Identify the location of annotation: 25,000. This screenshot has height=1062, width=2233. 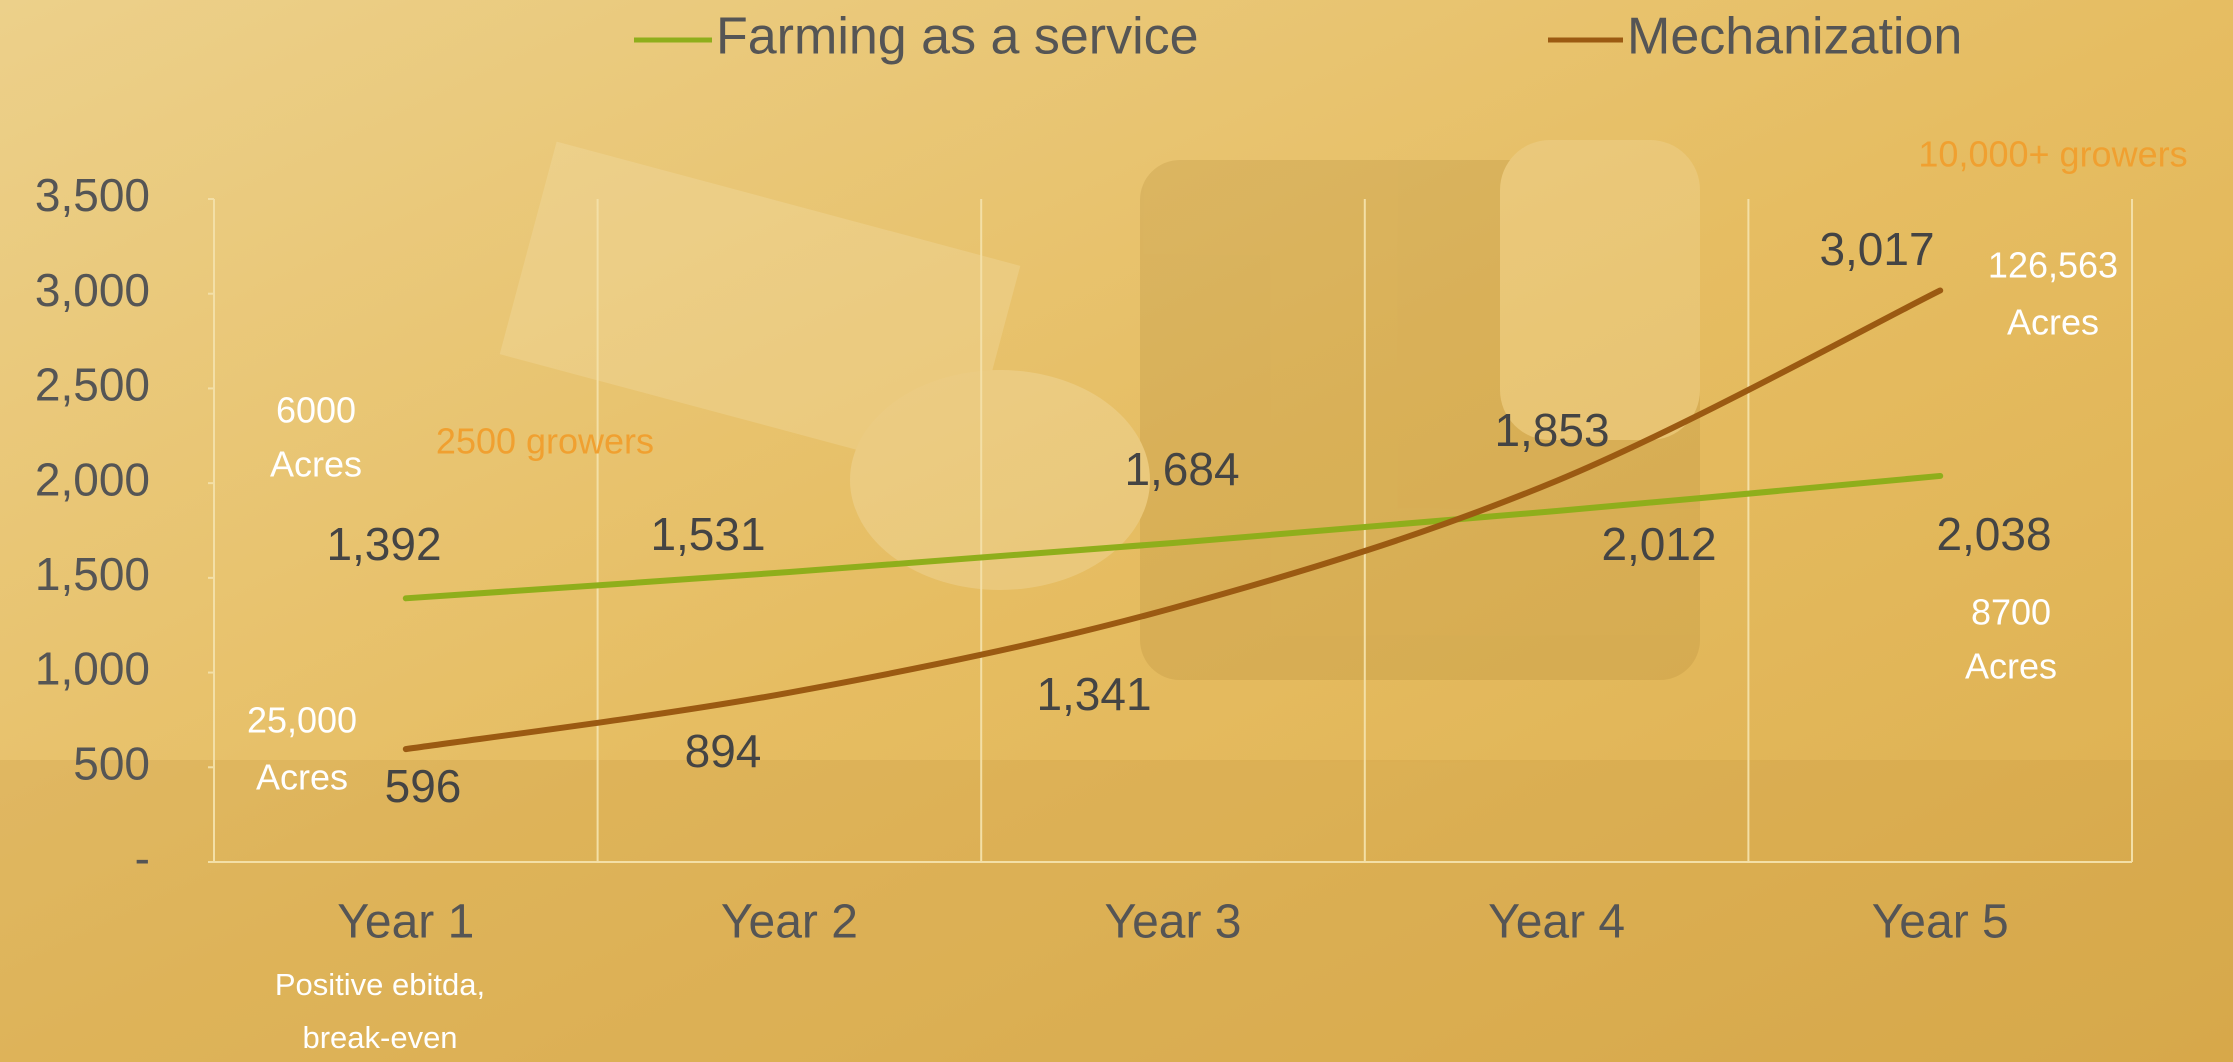
(302, 720).